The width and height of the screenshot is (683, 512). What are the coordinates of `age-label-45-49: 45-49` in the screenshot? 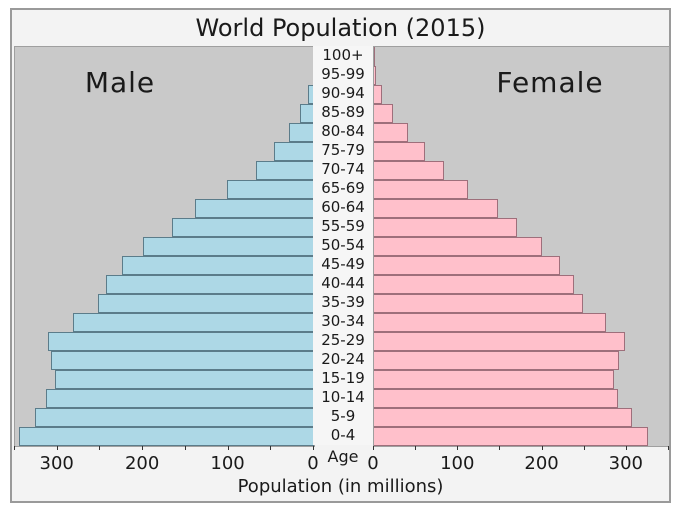 It's located at (343, 264).